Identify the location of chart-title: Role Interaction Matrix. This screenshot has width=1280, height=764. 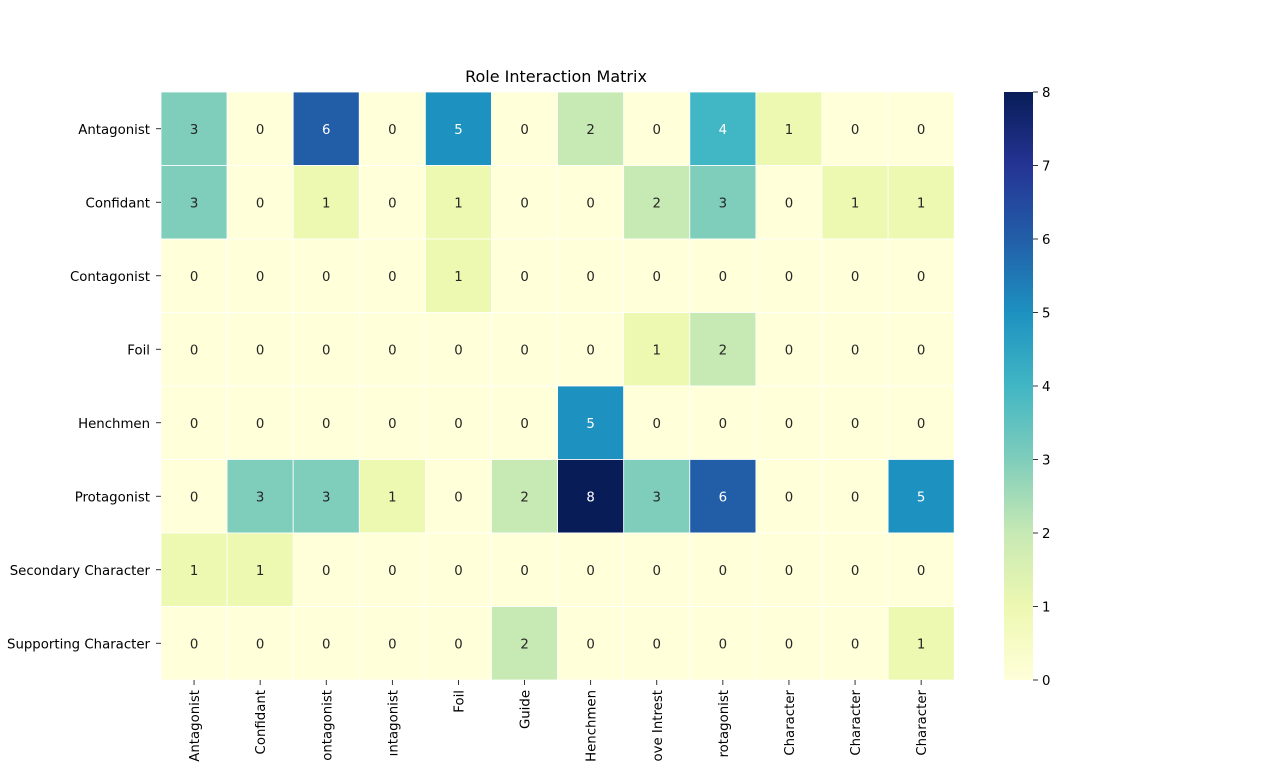
(556, 76).